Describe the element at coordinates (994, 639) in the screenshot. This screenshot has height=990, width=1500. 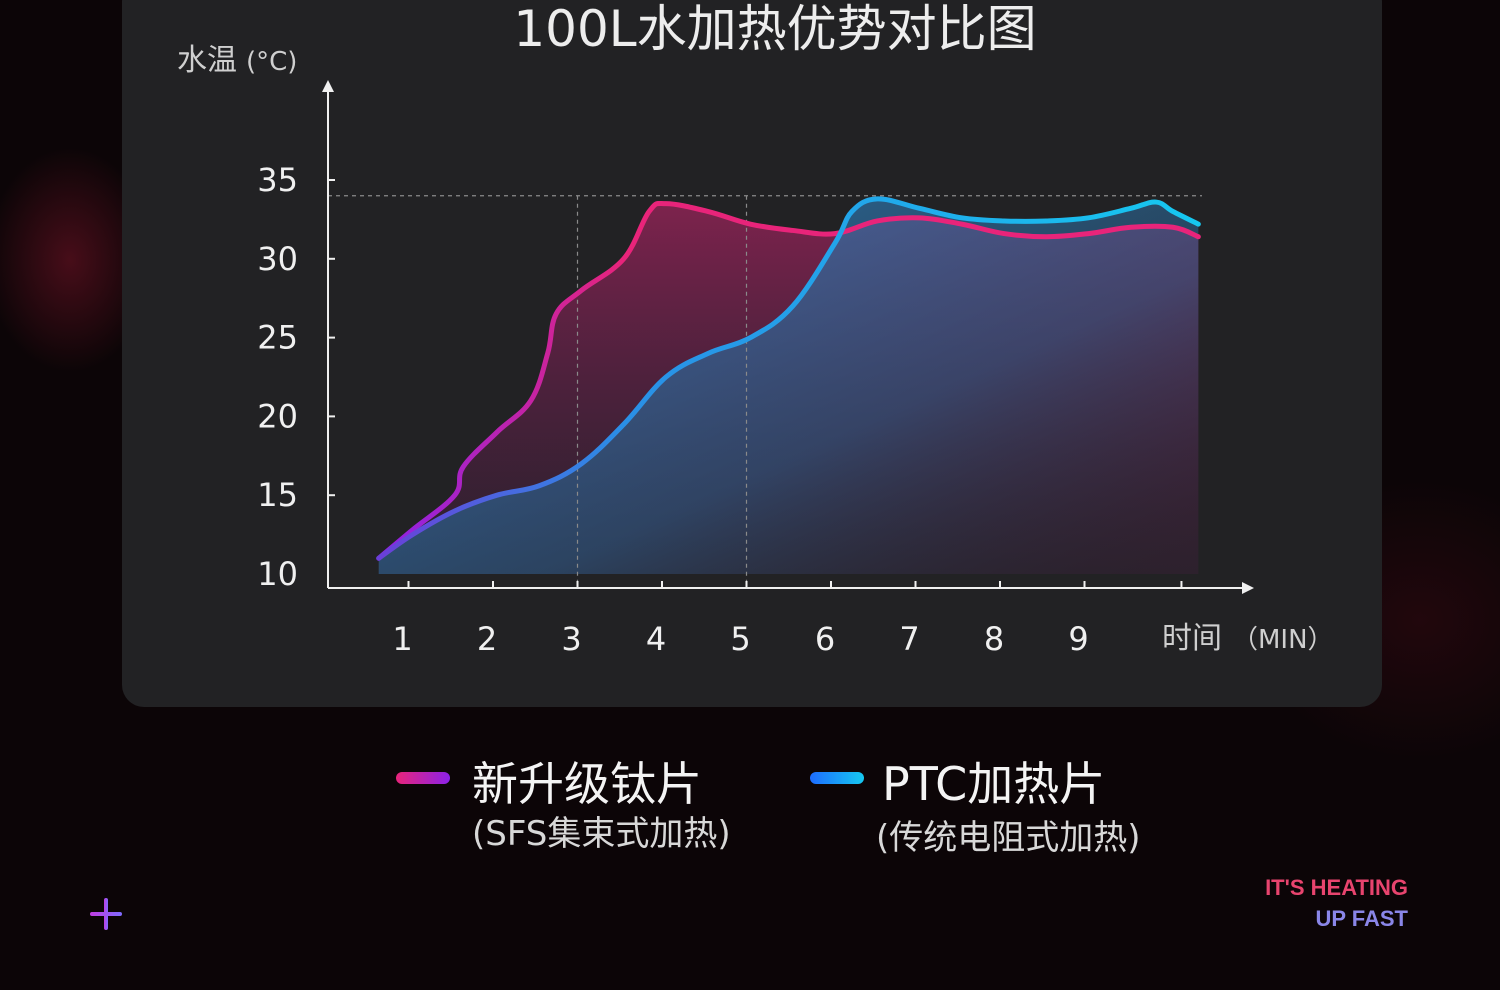
I see `x-tick-label-8: 8` at that location.